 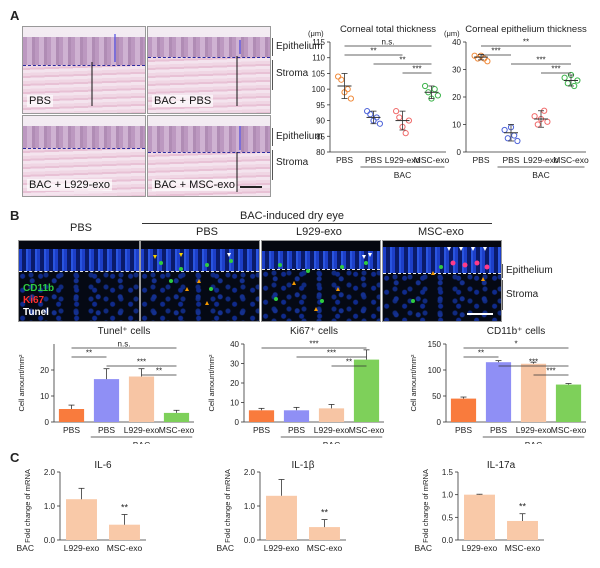 What do you see at coordinates (436, 396) in the screenshot?
I see `y-tick-label: 50` at bounding box center [436, 396].